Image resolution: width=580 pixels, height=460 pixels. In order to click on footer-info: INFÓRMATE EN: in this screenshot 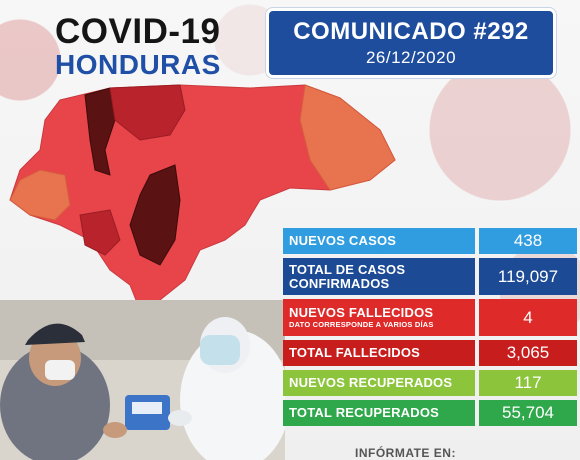, I will do `click(405, 453)`.